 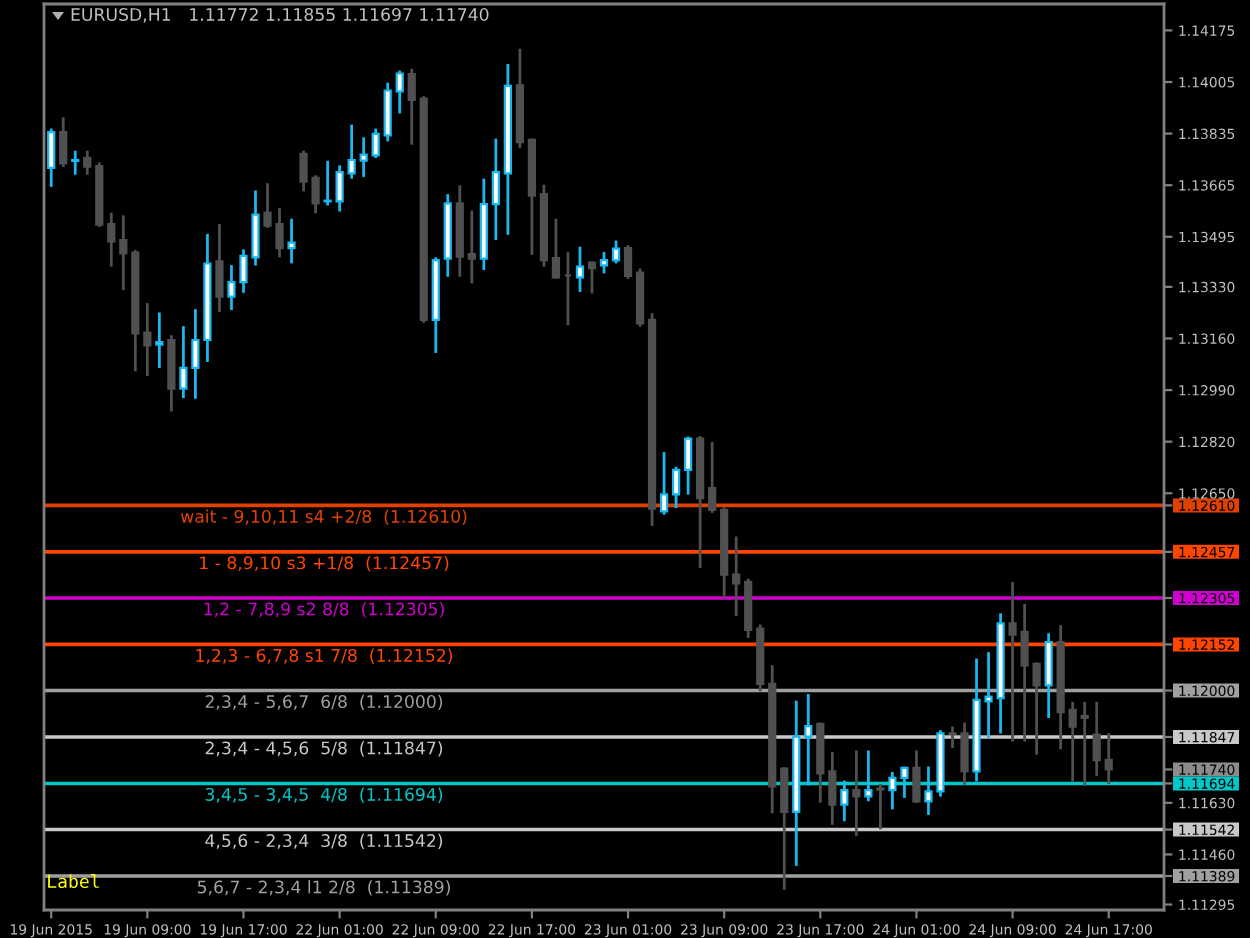 I want to click on annotation: Label, so click(x=73, y=881).